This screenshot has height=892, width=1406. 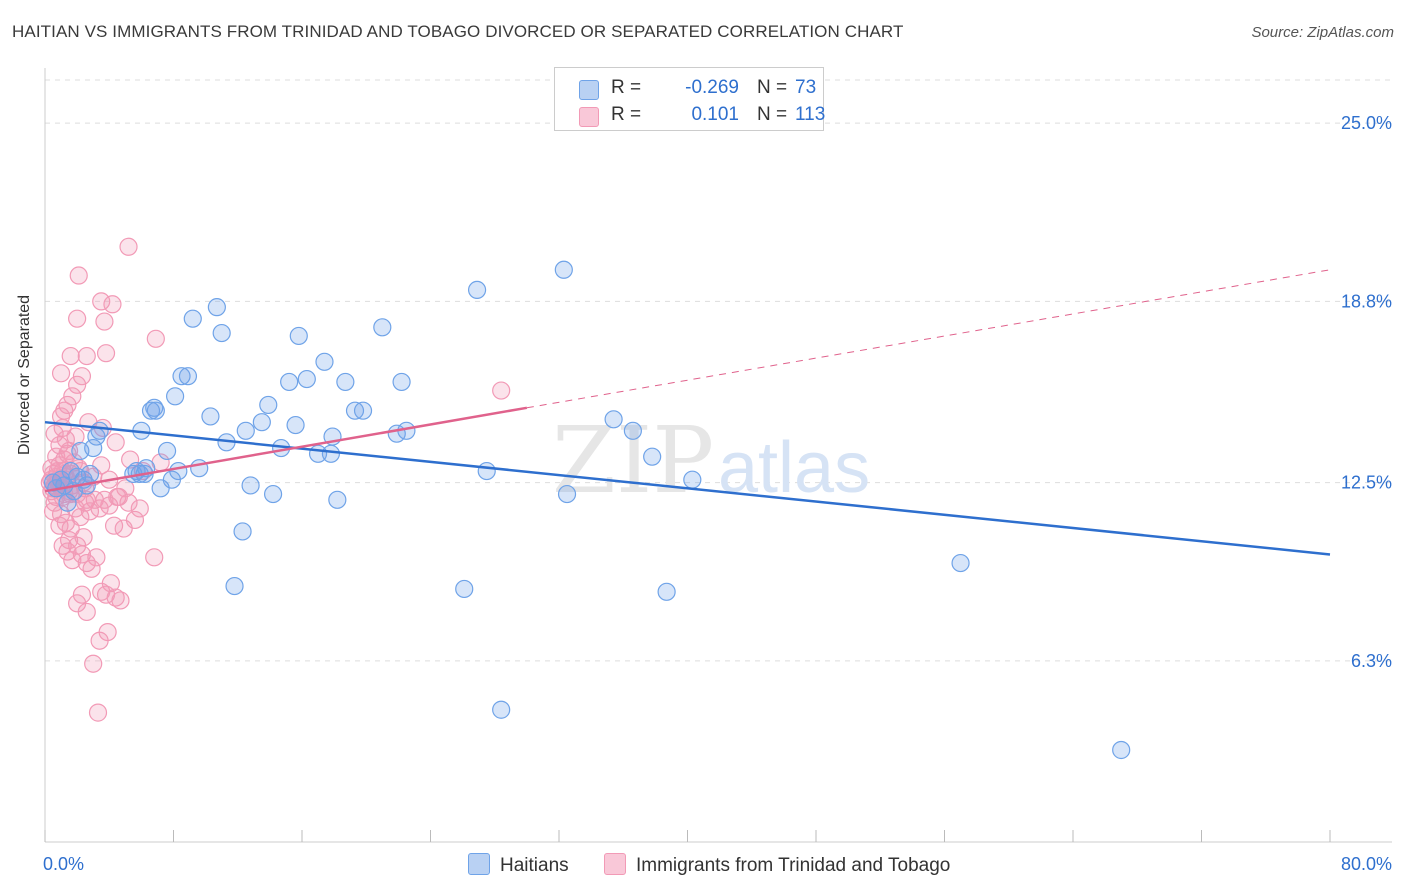 I want to click on haitians-r-value: -0.269, so click(x=712, y=87).